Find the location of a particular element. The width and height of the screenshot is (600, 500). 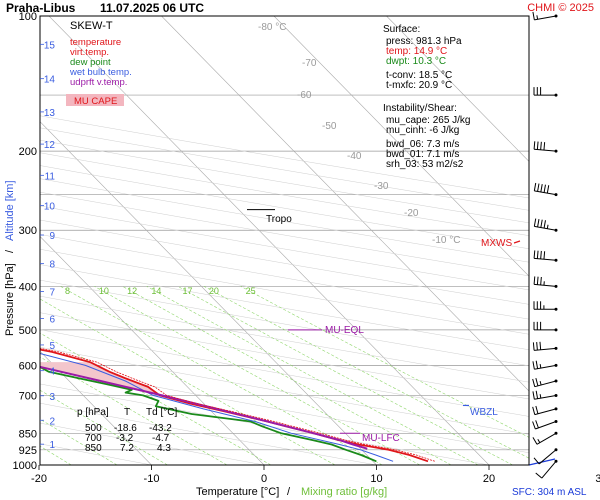

mixing-ratio-line is located at coordinates (384, 362).